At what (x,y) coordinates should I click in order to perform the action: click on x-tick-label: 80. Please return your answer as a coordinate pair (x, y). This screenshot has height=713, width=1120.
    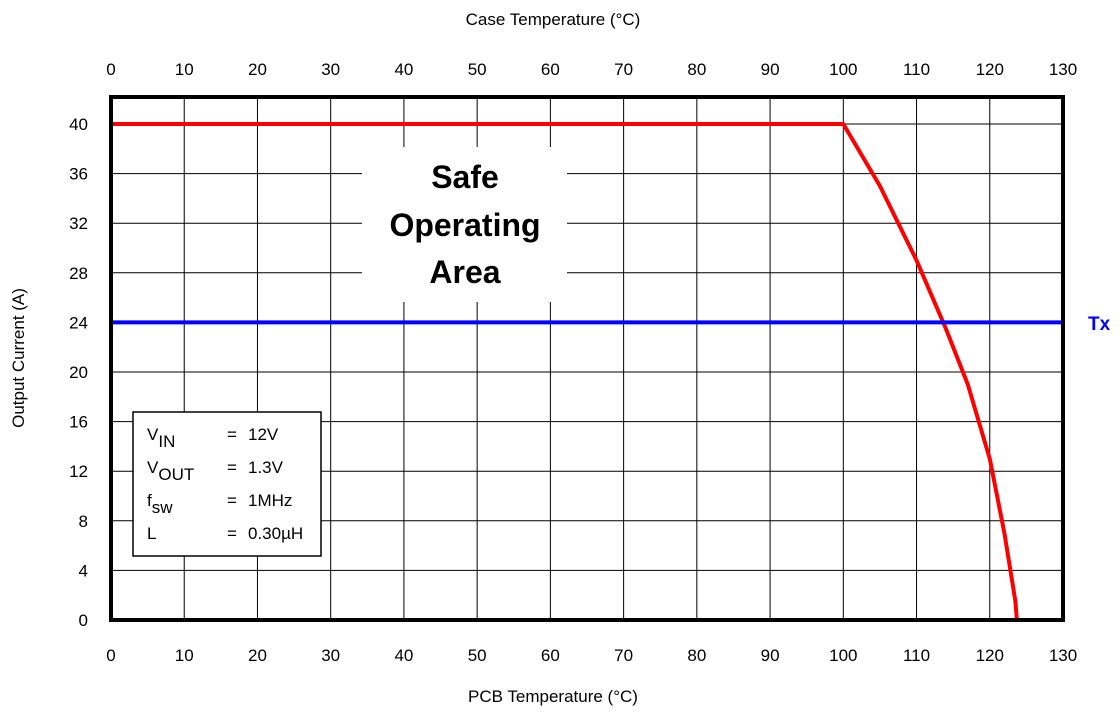
    Looking at the image, I should click on (696, 655).